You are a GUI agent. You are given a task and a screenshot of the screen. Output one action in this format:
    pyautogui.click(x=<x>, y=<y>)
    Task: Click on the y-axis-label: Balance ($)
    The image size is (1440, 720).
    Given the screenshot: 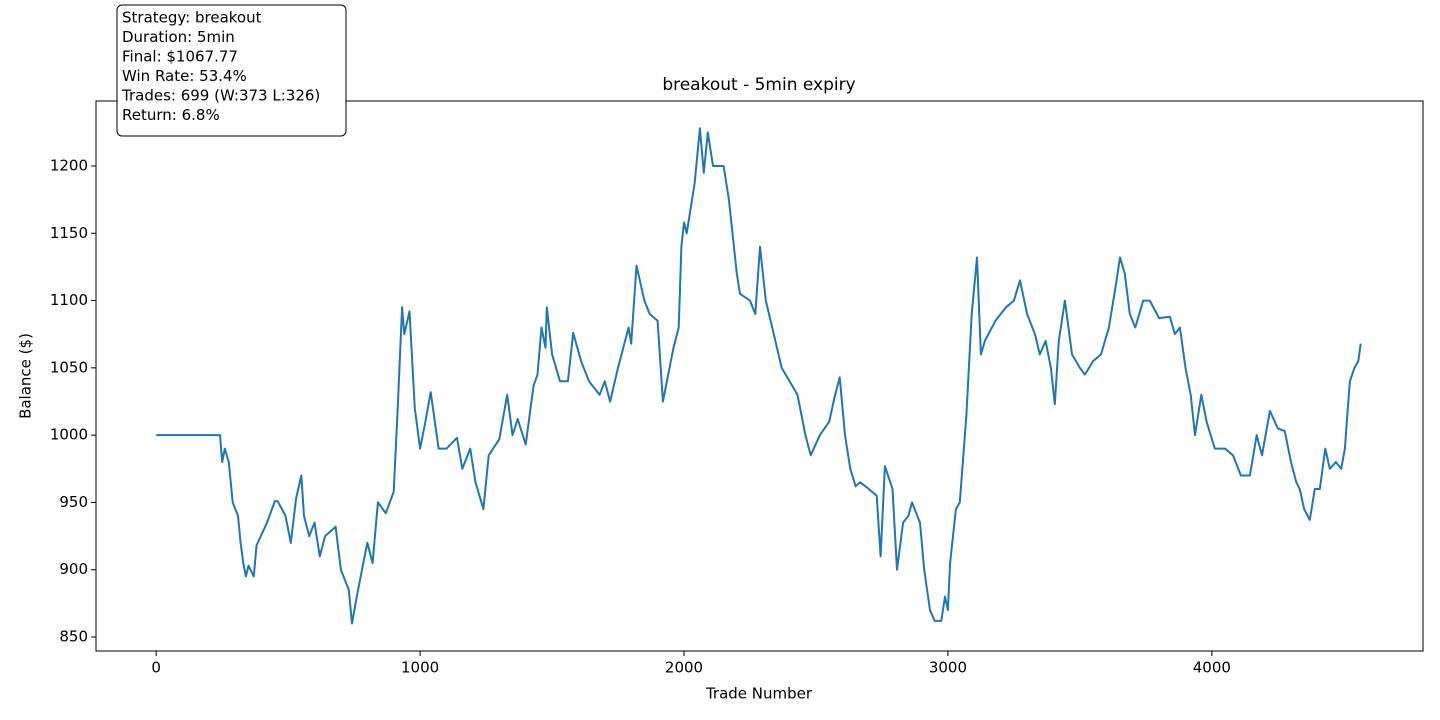 What is the action you would take?
    pyautogui.click(x=26, y=376)
    